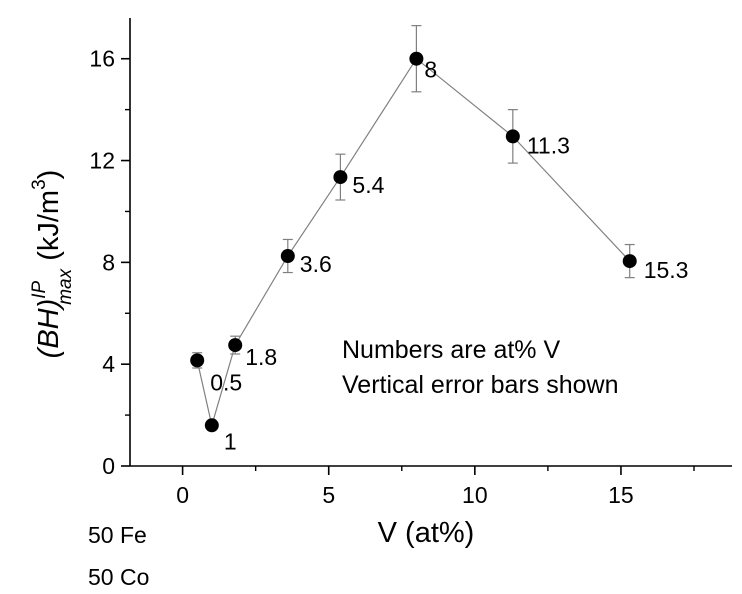 This screenshot has width=742, height=594. I want to click on y-axis-unit-power: 3, so click(39, 184).